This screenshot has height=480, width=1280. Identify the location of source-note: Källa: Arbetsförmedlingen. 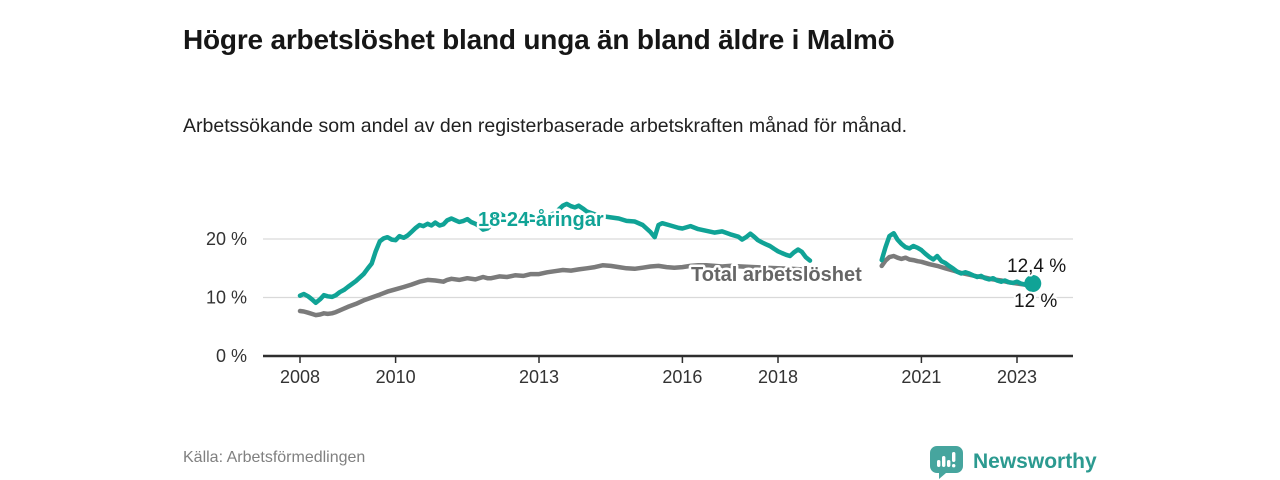
(274, 457).